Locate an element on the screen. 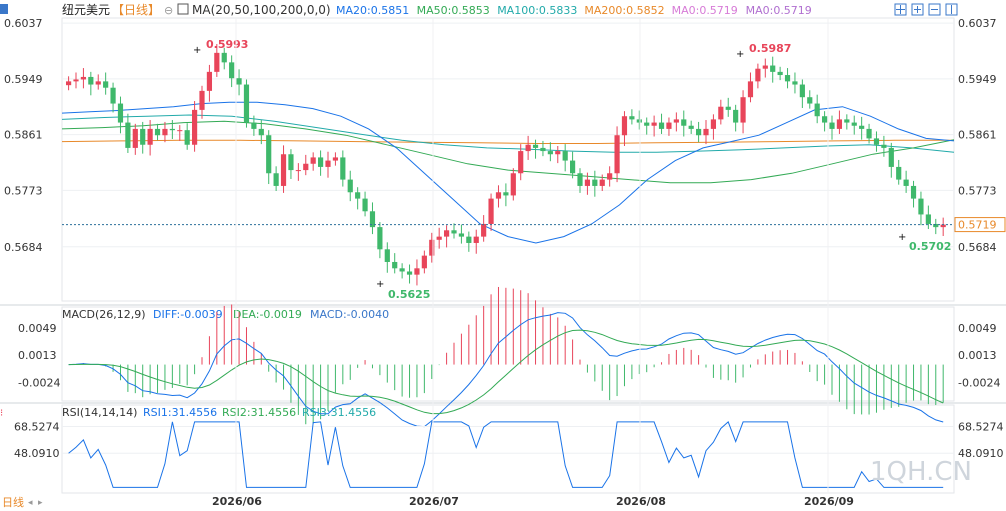 The height and width of the screenshot is (511, 1006). macd-tick-right: 0.0013 is located at coordinates (977, 355).